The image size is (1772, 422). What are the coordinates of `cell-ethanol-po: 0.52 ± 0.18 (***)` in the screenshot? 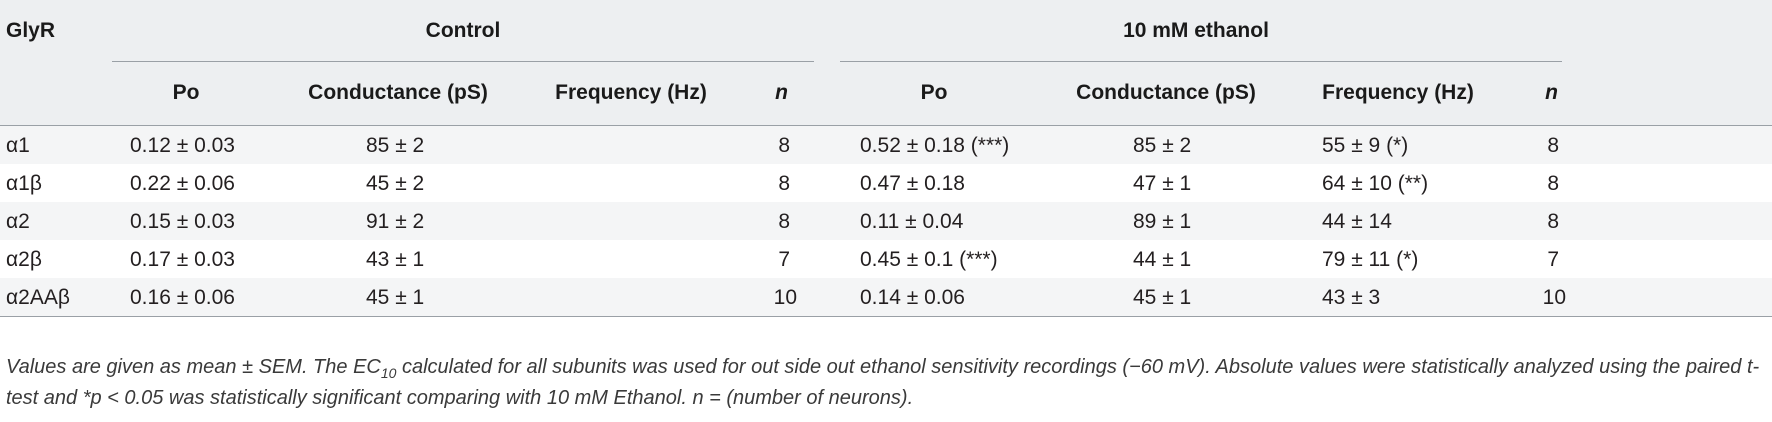 It's located at (935, 145).